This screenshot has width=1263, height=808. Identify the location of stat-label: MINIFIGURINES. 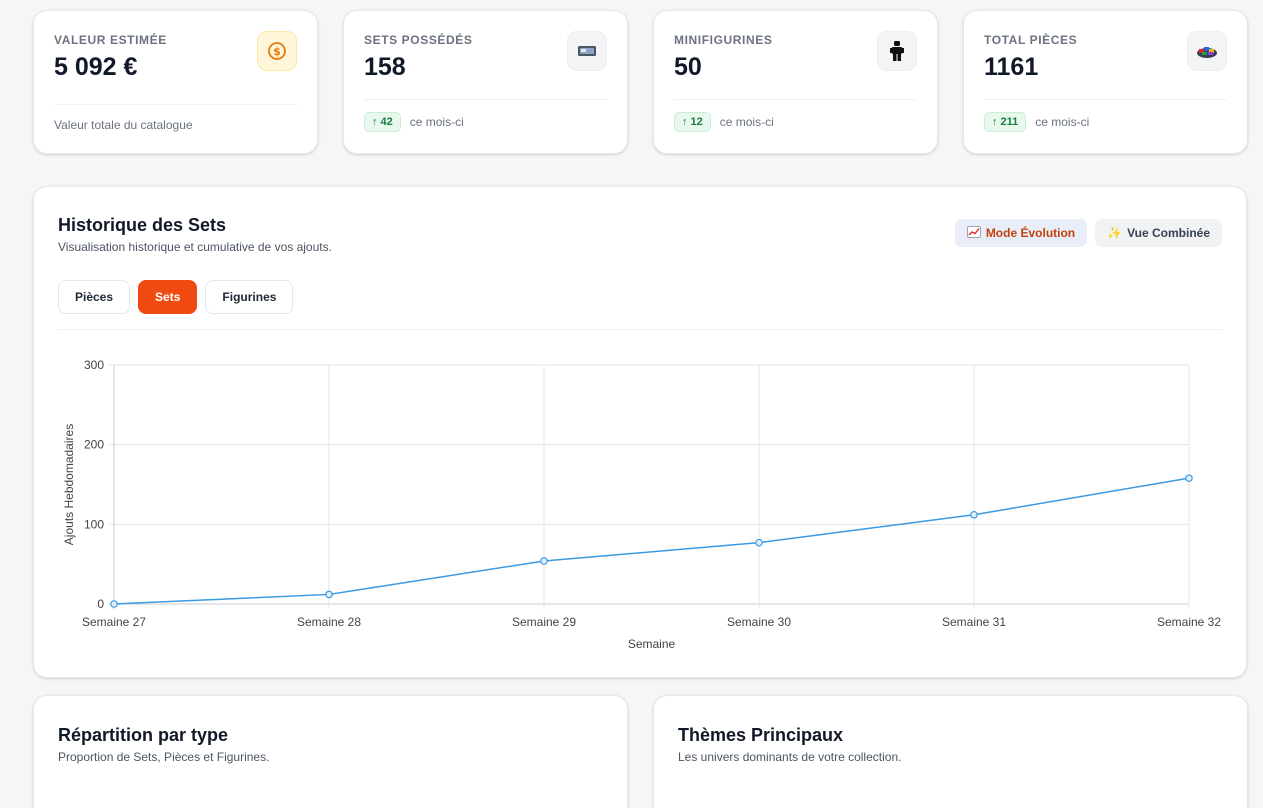
(723, 40).